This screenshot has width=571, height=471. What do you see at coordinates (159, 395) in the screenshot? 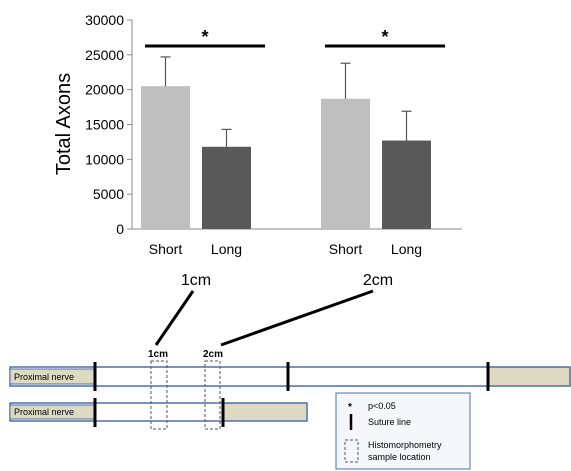
I see `sample-location-box-1cm` at bounding box center [159, 395].